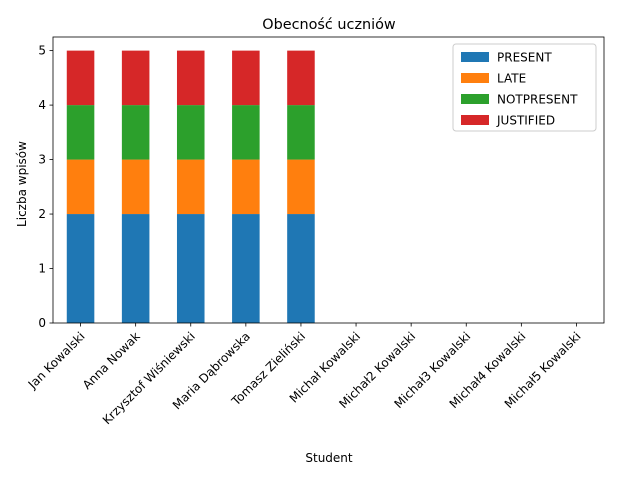 Image resolution: width=640 pixels, height=480 pixels. I want to click on legend-swatch-notpresent, so click(475, 99).